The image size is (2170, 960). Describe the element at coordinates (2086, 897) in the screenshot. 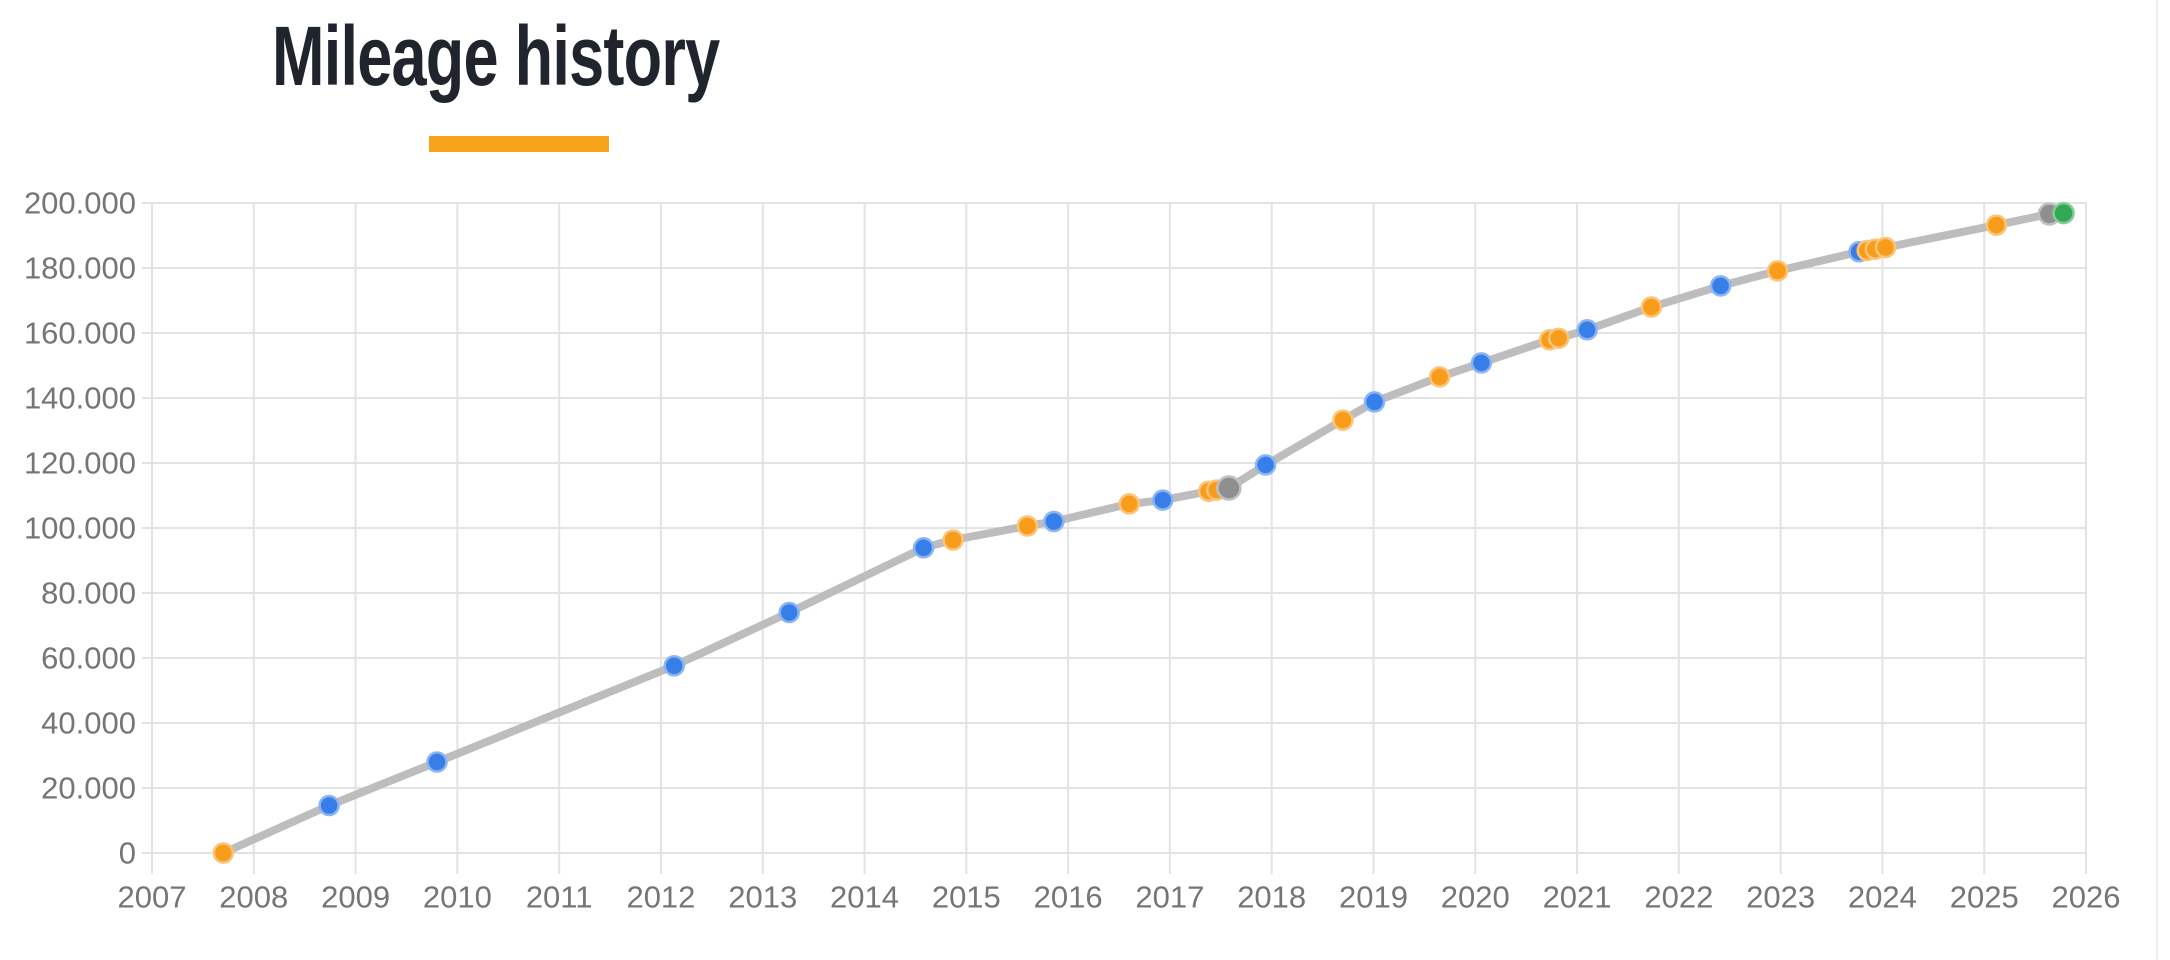

I see `x-tick-label: 2026` at that location.